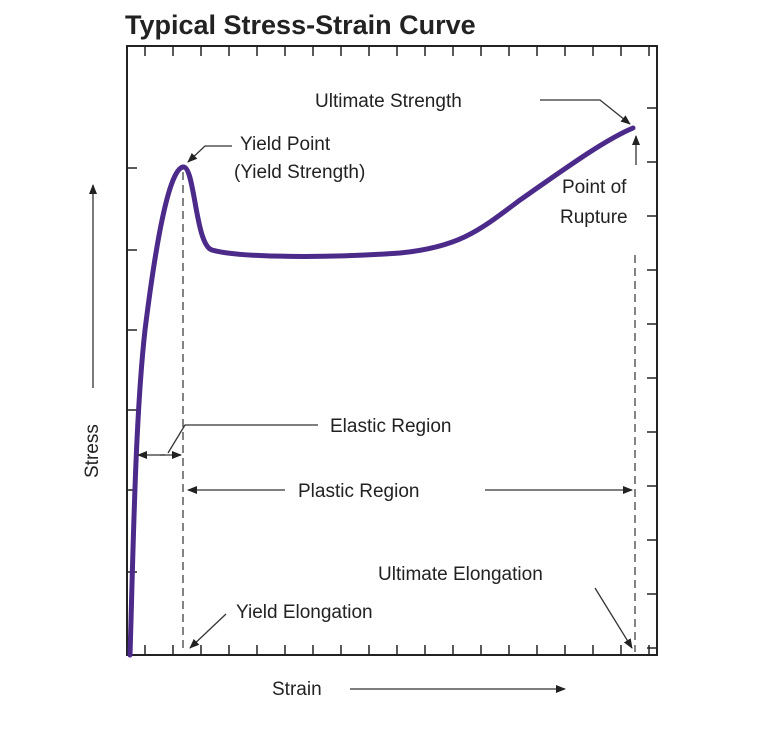  Describe the element at coordinates (594, 187) in the screenshot. I see `annotation: Point of` at that location.